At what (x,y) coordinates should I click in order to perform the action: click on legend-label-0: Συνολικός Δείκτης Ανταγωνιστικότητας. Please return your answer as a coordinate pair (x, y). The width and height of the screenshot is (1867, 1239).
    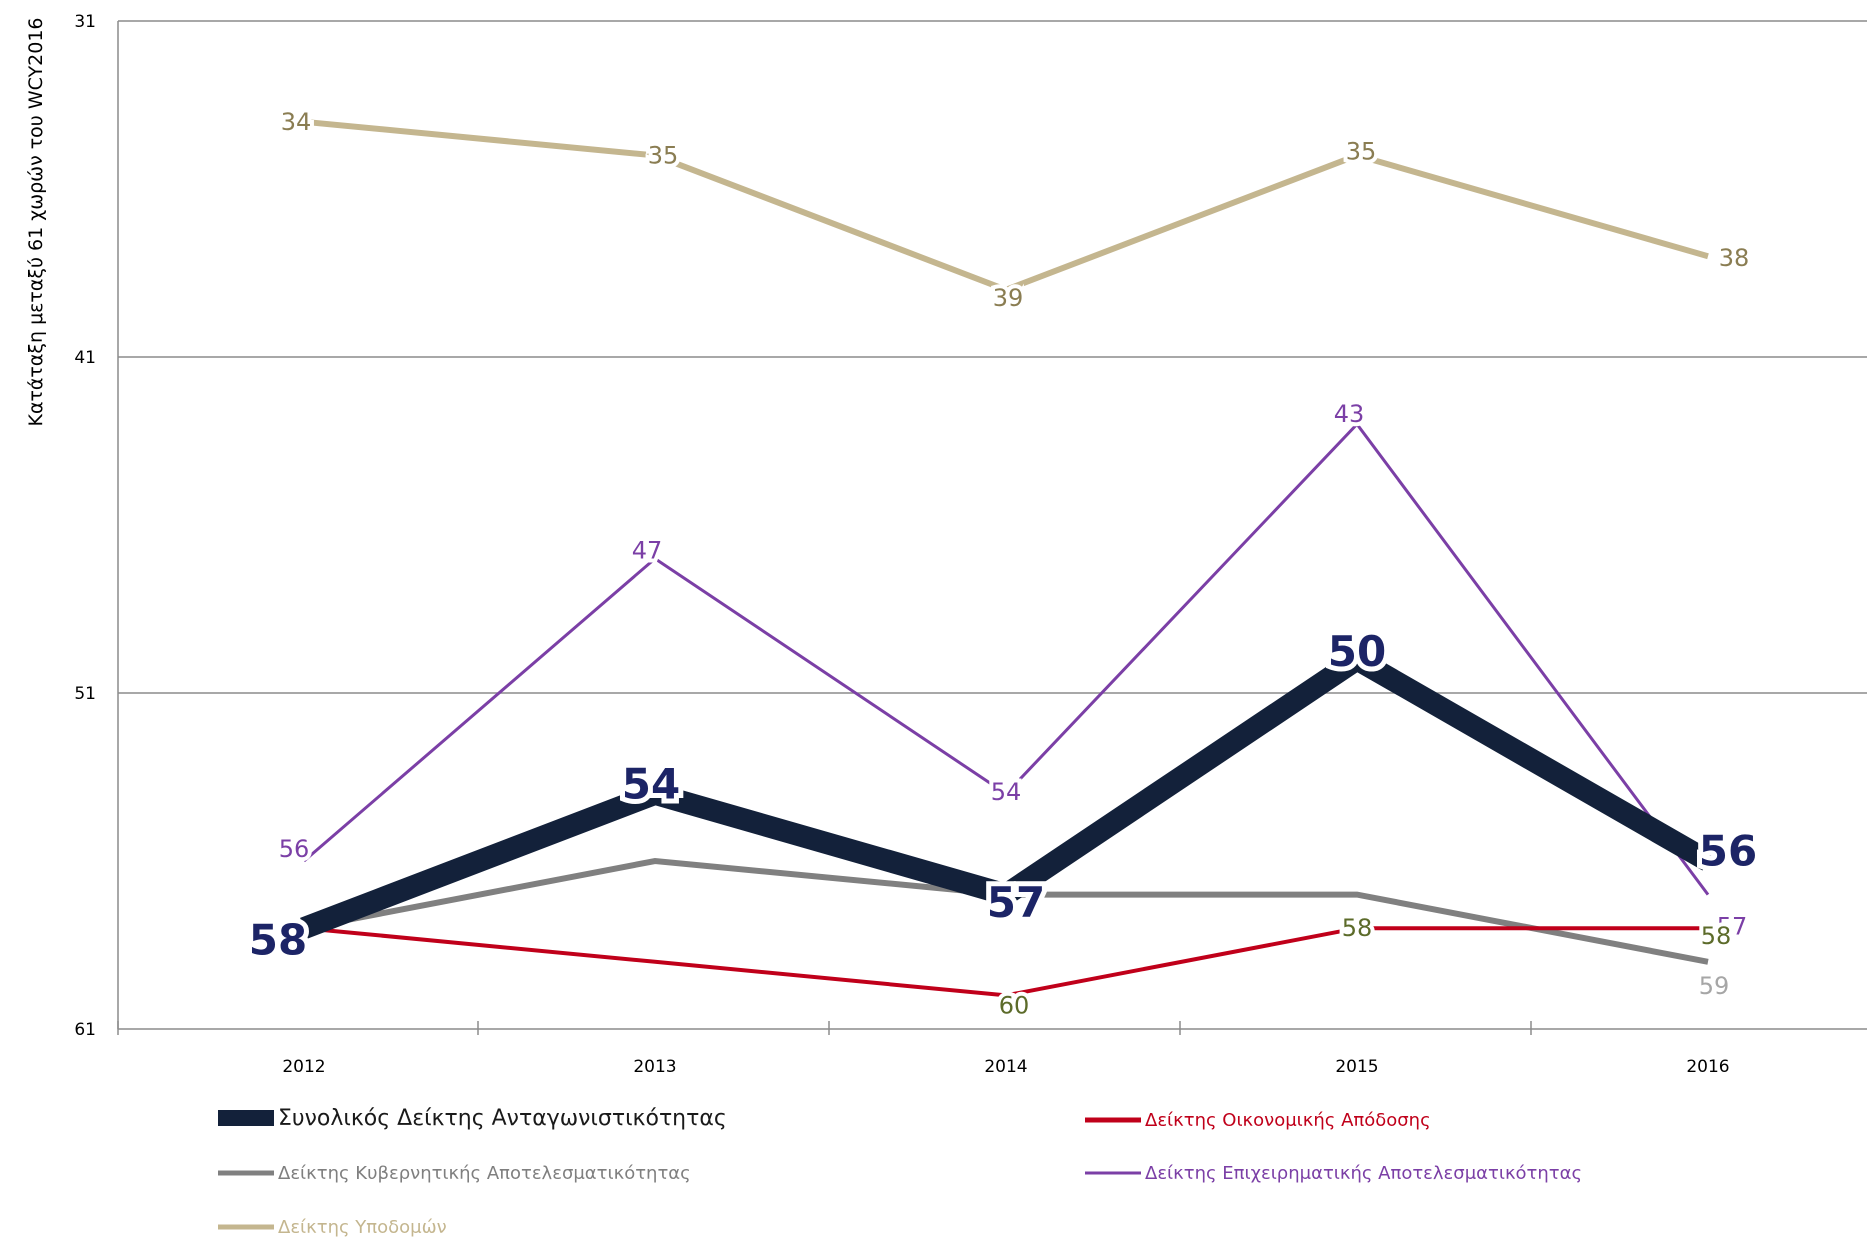
    Looking at the image, I should click on (502, 1118).